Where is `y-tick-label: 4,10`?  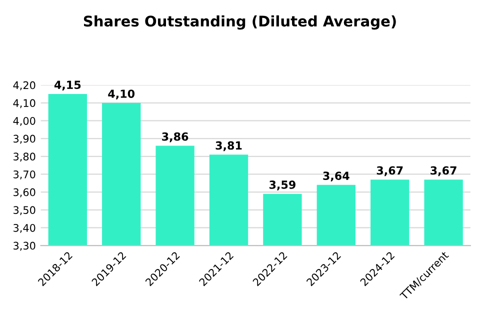
y-tick-label: 4,10 is located at coordinates (24, 103).